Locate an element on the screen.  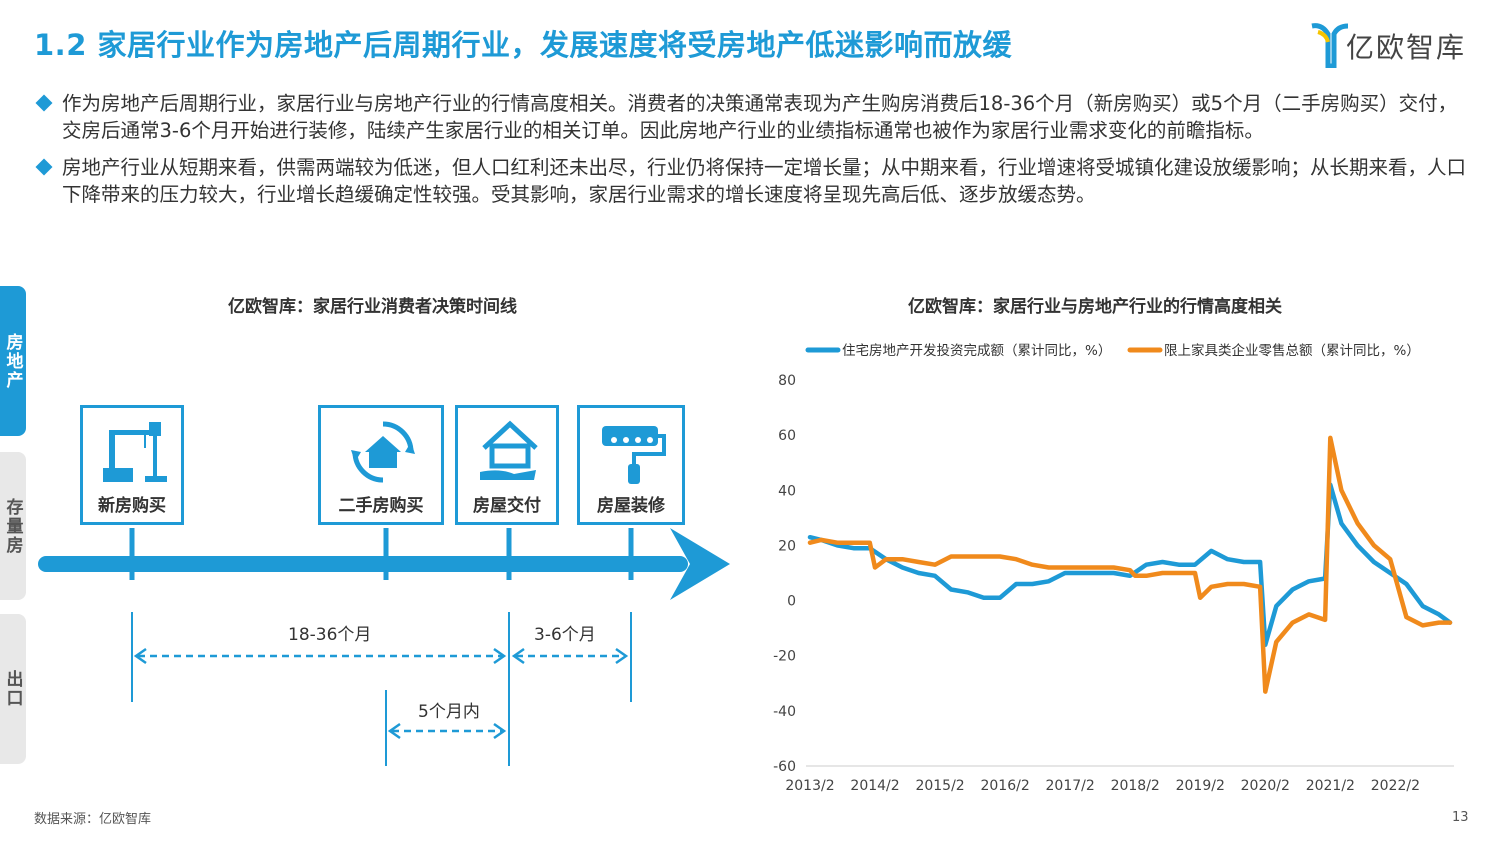
x-tick-label: 2018/2 is located at coordinates (1135, 786).